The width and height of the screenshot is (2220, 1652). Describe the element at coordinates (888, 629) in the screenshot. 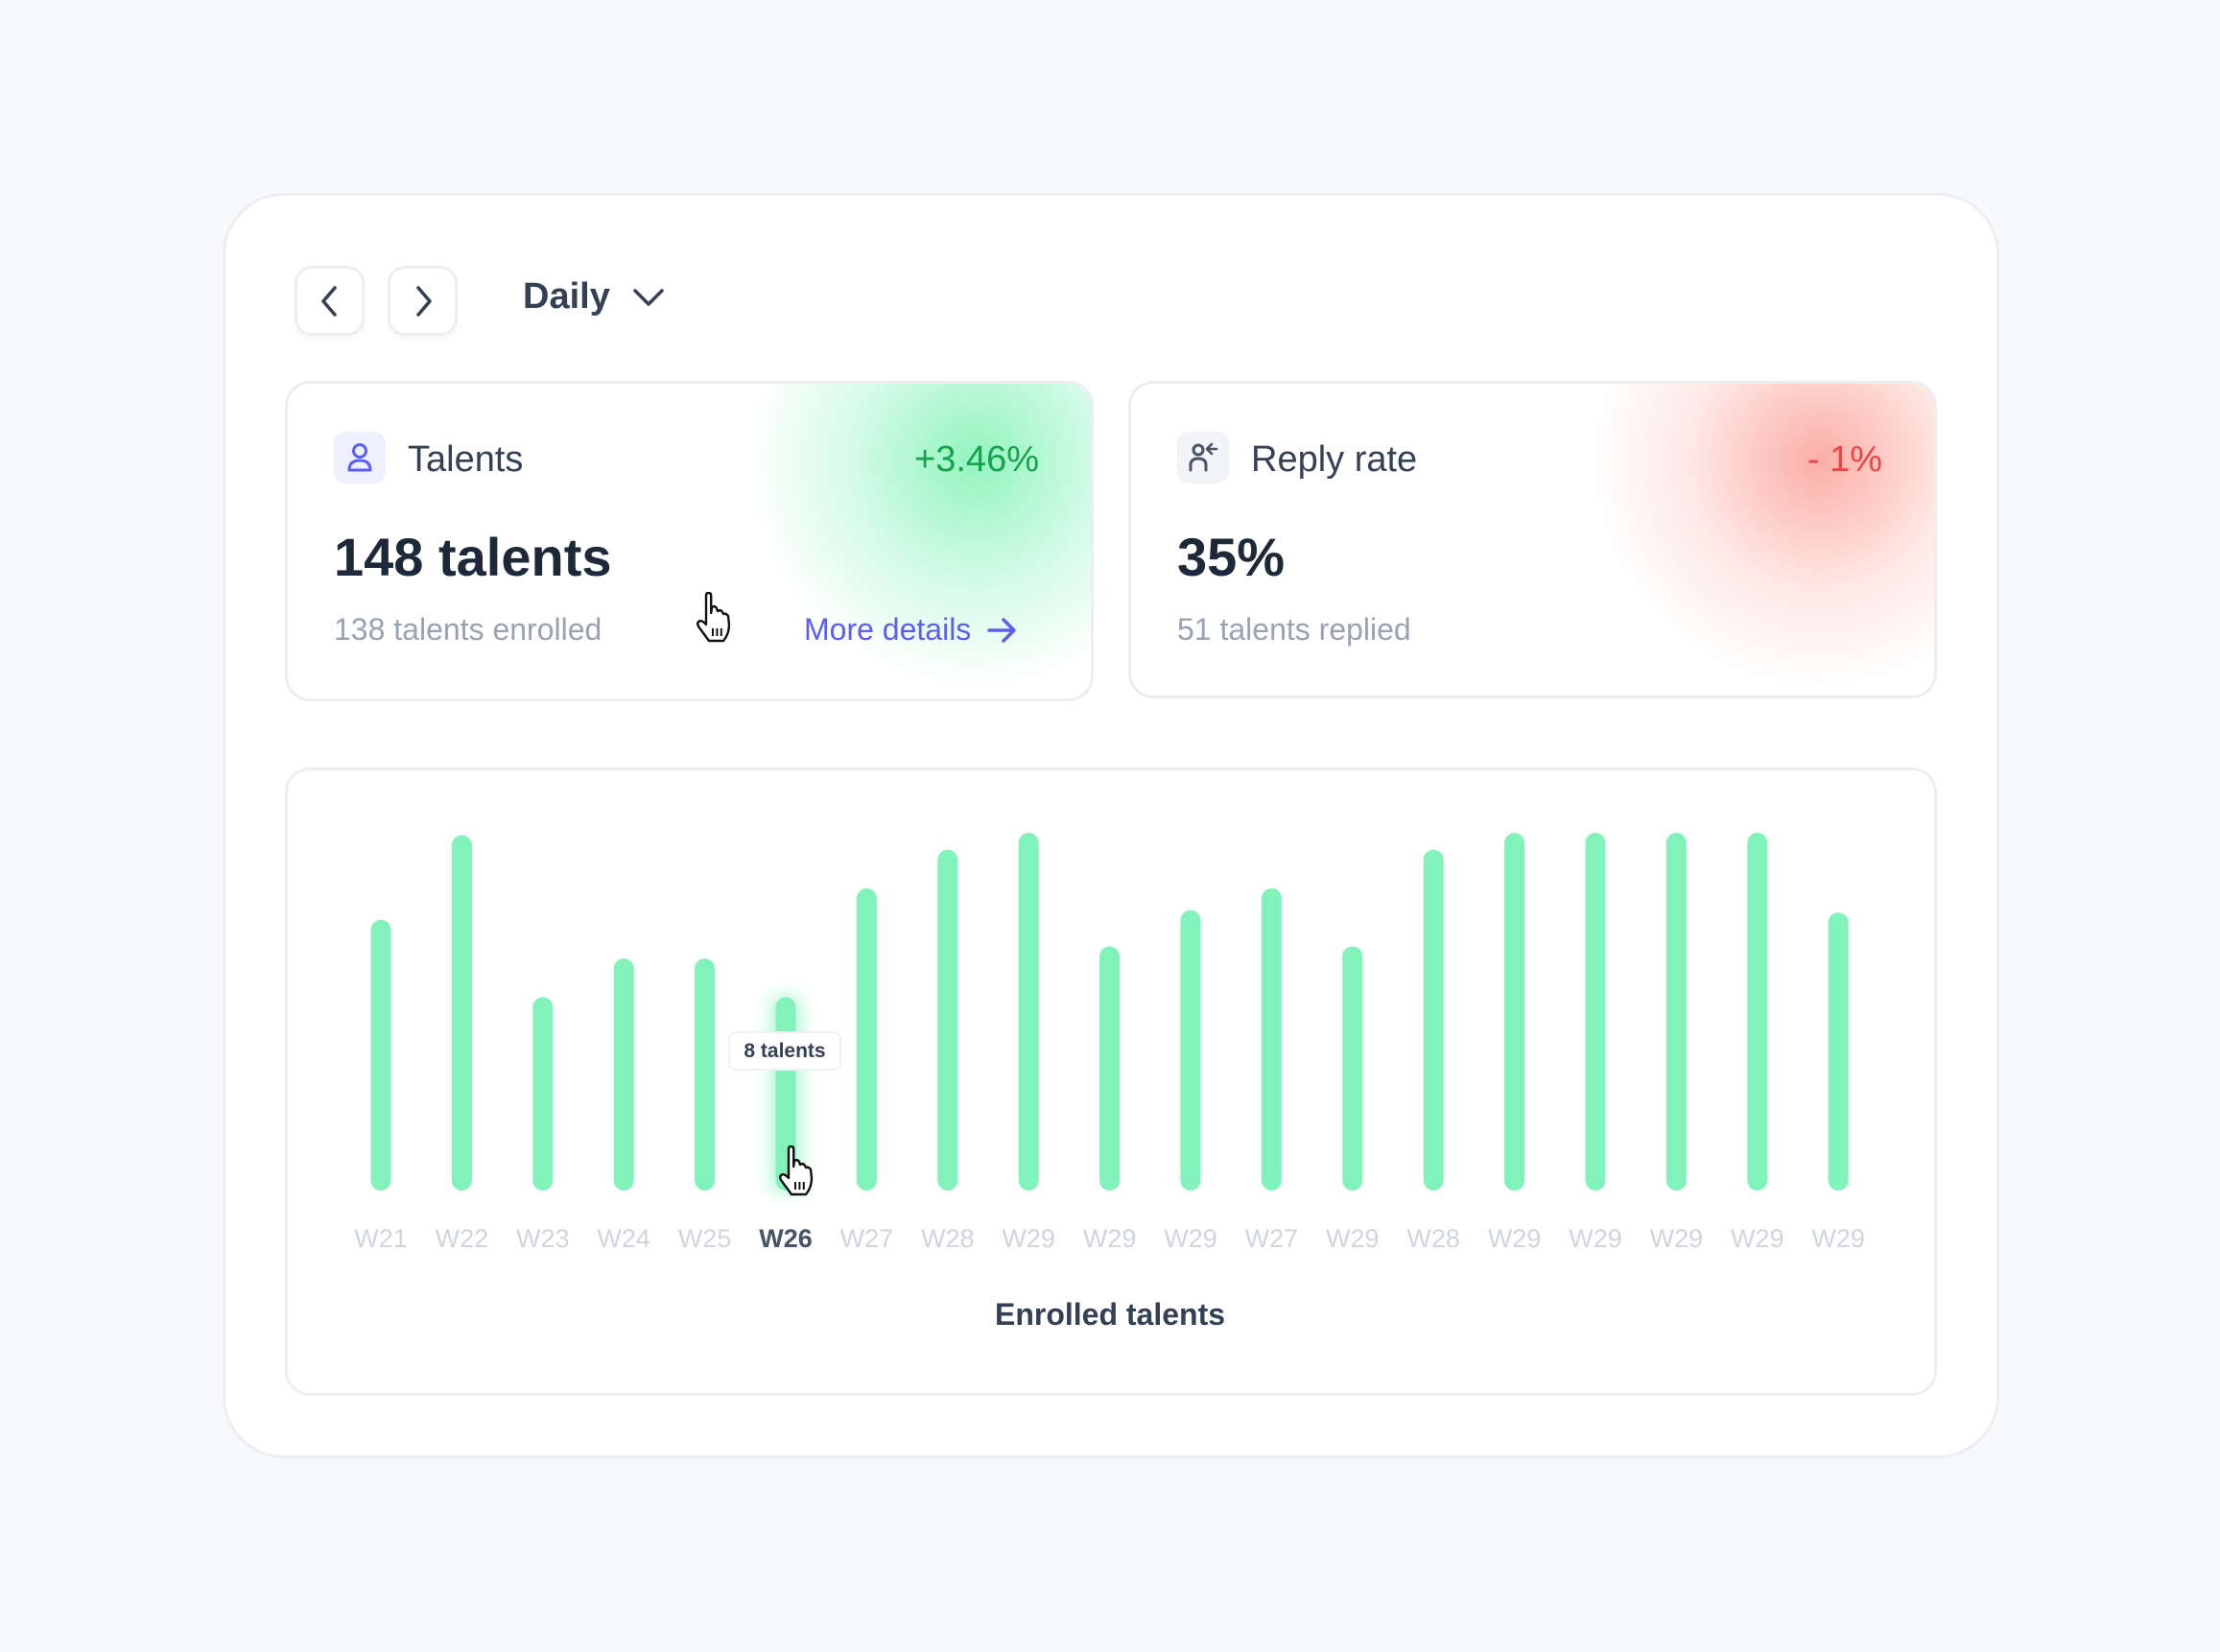

I see `more-details-label: More details` at that location.